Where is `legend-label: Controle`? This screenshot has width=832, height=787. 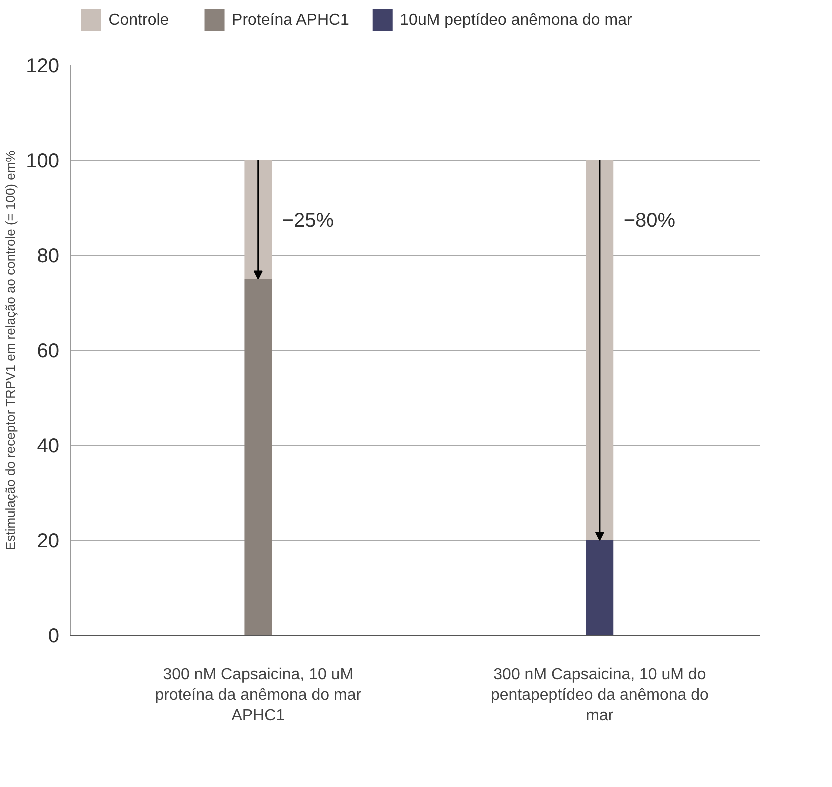 legend-label: Controle is located at coordinates (139, 20).